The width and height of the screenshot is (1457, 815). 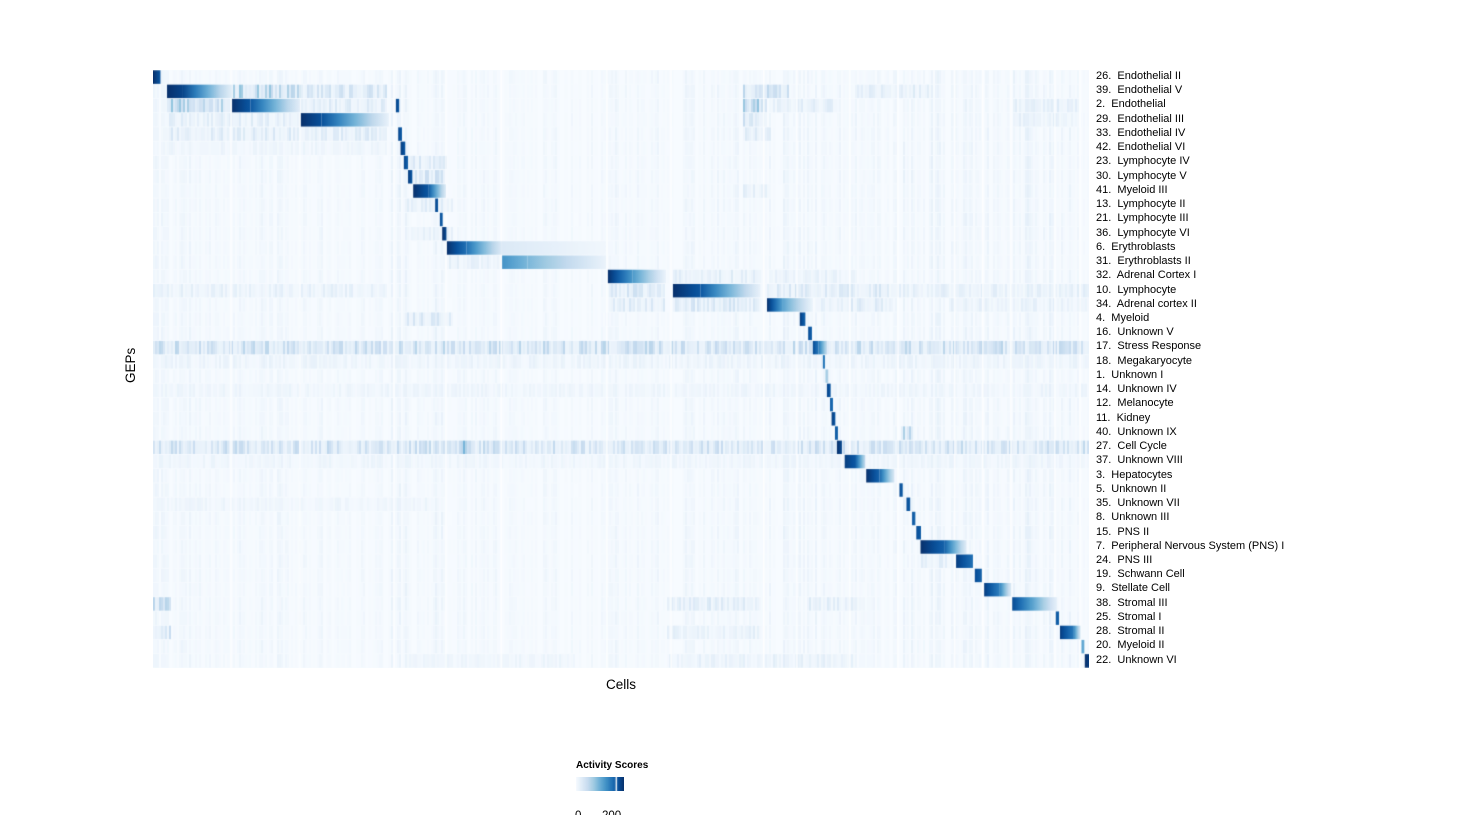 I want to click on row-label: 36. Lymphocyte VI, so click(x=1143, y=232).